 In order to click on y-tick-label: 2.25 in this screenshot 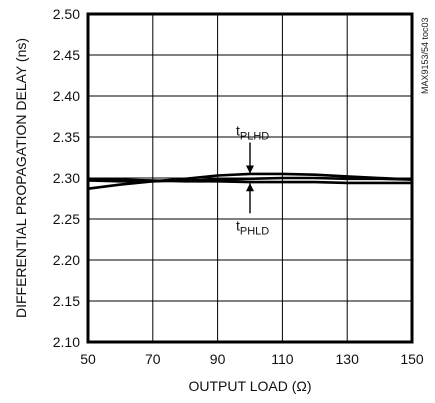, I will do `click(66, 219)`.